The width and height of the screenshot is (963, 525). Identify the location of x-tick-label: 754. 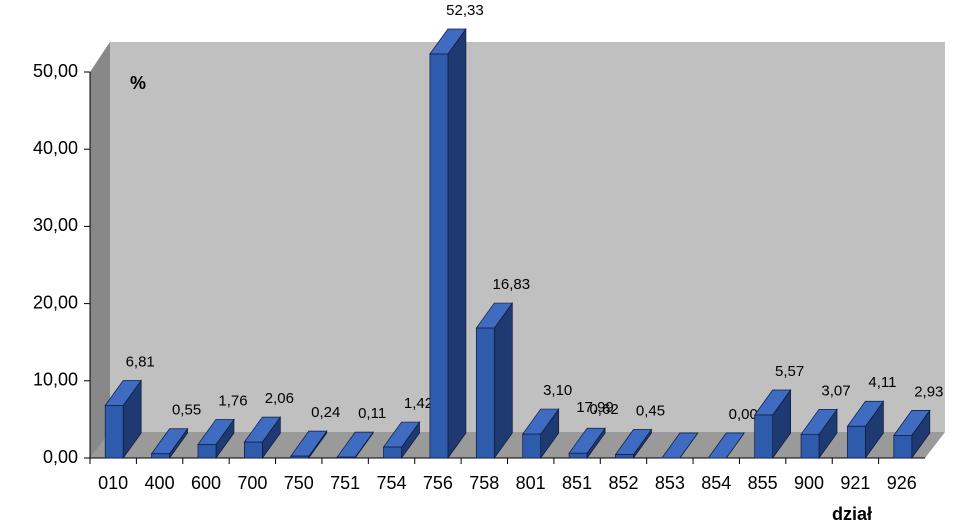
(392, 483).